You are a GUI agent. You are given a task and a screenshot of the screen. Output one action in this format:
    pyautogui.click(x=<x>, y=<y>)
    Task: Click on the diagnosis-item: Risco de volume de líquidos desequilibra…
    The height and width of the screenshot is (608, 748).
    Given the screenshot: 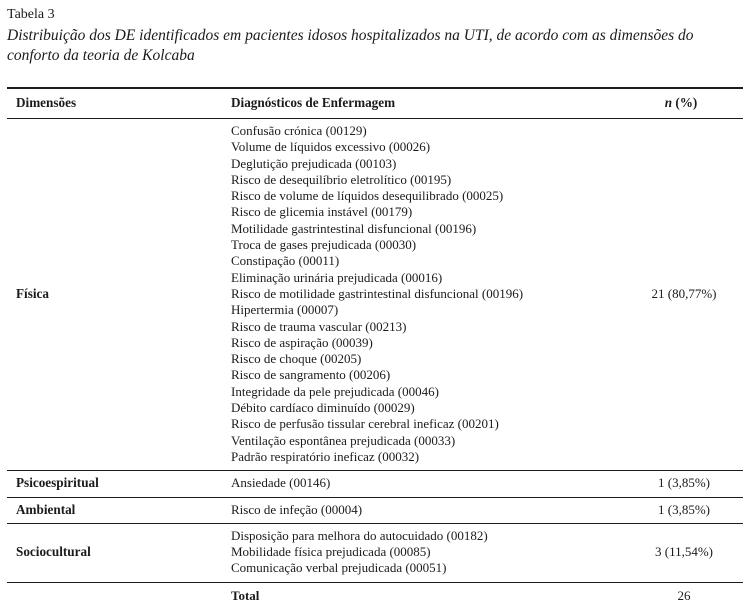 What is the action you would take?
    pyautogui.click(x=367, y=196)
    